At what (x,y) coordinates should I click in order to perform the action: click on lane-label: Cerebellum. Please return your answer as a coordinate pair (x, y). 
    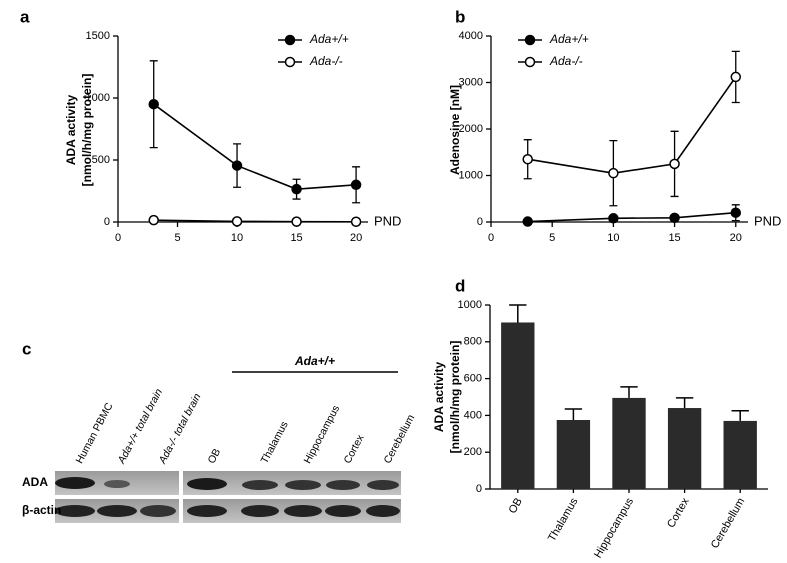
    Looking at the image, I should click on (400, 438).